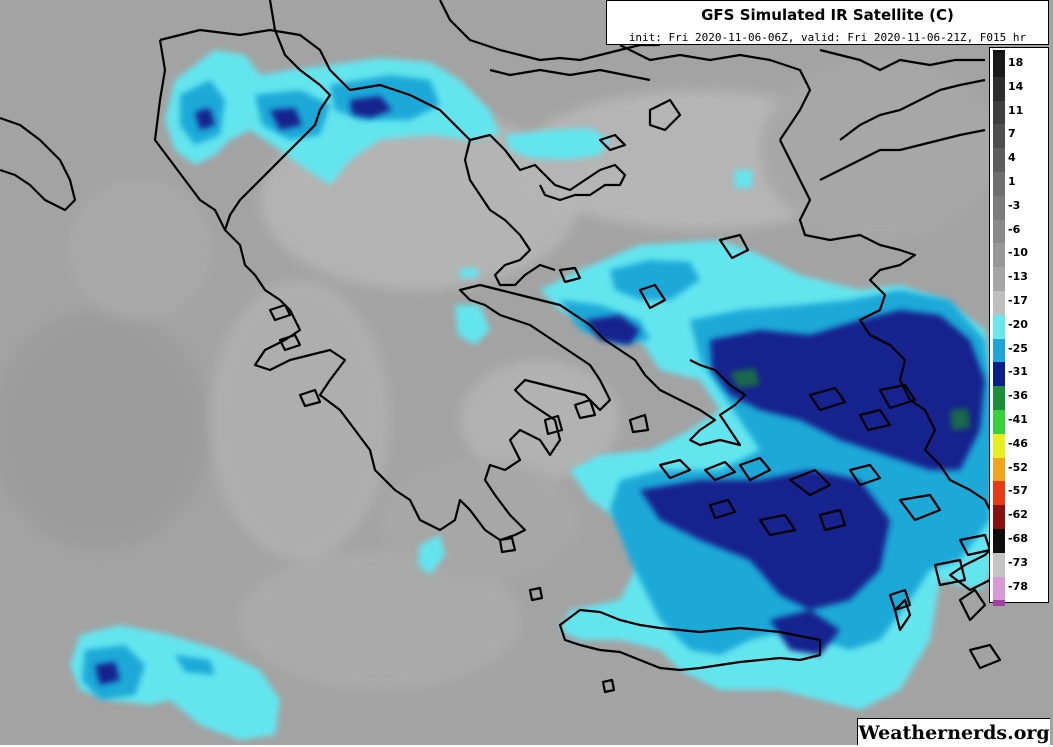  Describe the element at coordinates (1018, 300) in the screenshot. I see `colorbar-label: -17` at that location.